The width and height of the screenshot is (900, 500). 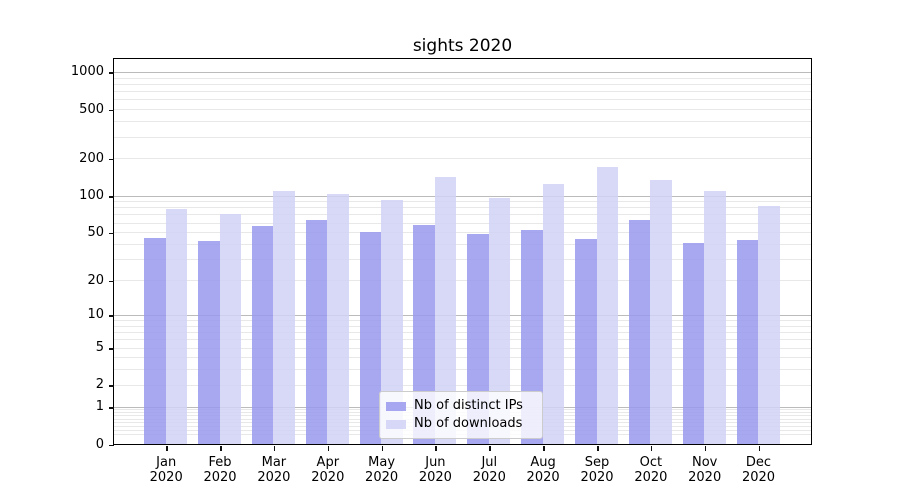 What do you see at coordinates (338, 318) in the screenshot?
I see `bar-nb-of-downloads-apr` at bounding box center [338, 318].